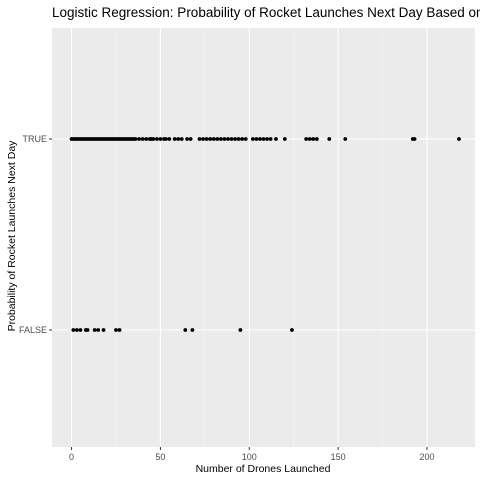 This screenshot has height=480, width=480. Describe the element at coordinates (160, 457) in the screenshot. I see `x-tick-label: 50` at that location.